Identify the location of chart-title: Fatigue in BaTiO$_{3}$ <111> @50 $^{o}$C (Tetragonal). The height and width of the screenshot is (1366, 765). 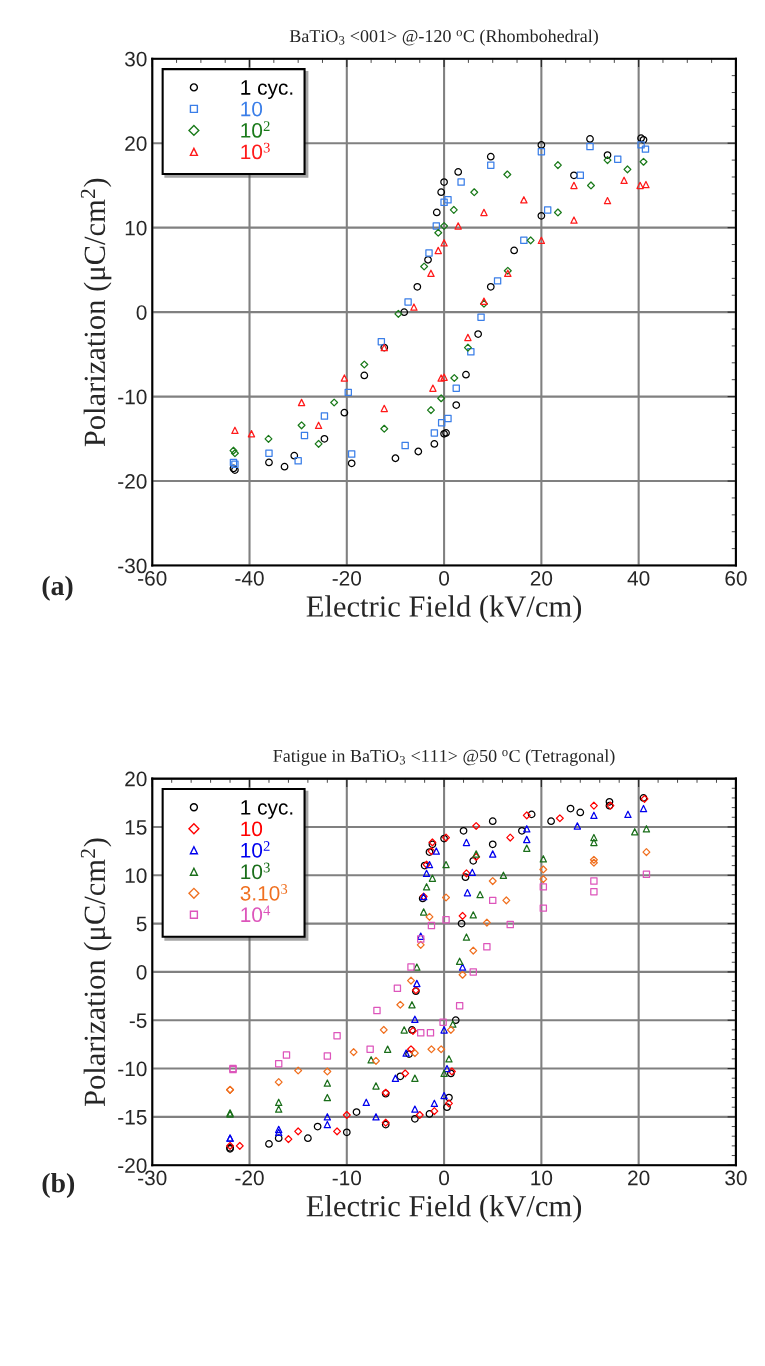
(444, 757).